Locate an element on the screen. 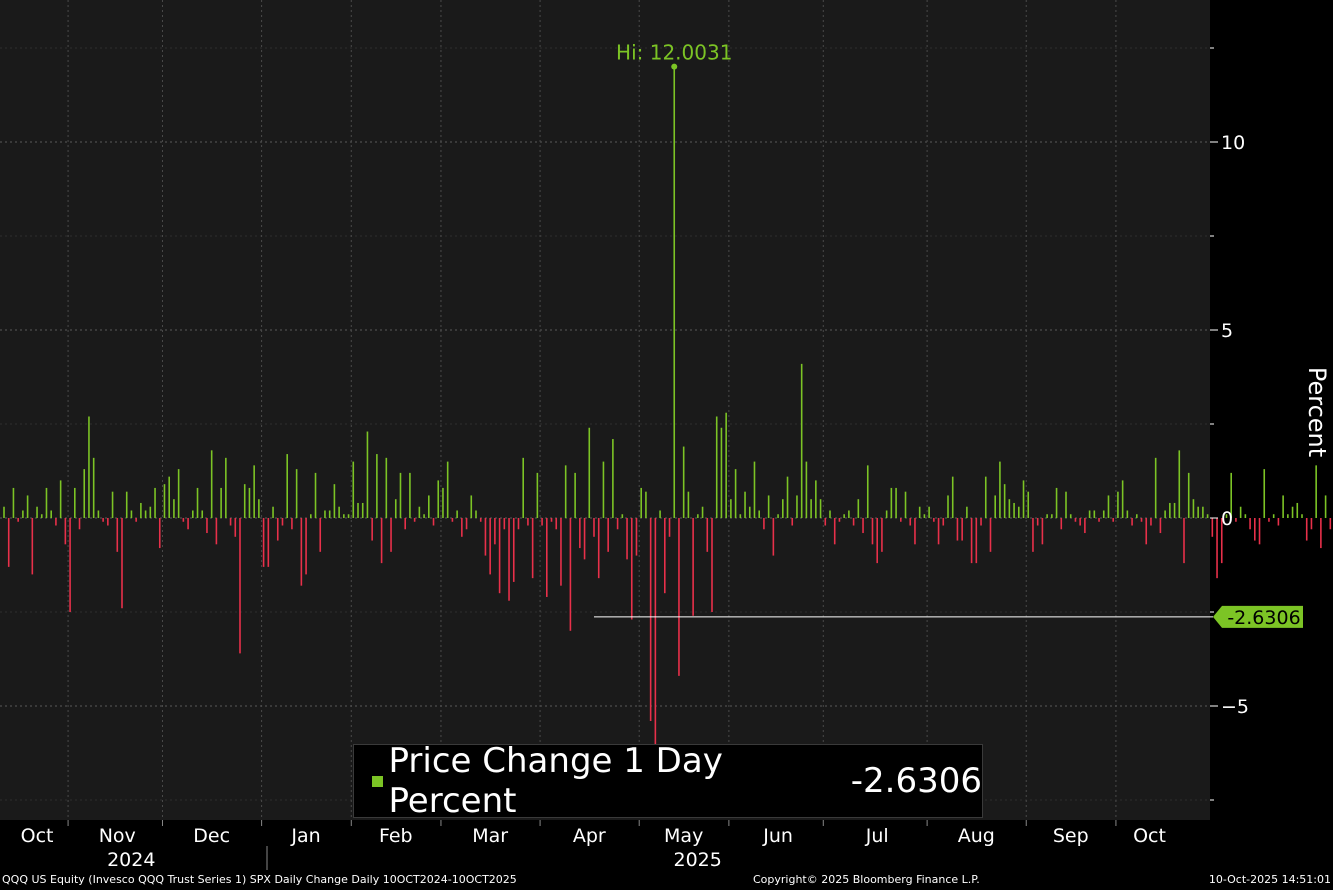 This screenshot has width=1333, height=890. legend-label: Price Change 1 Day Percent is located at coordinates (555, 781).